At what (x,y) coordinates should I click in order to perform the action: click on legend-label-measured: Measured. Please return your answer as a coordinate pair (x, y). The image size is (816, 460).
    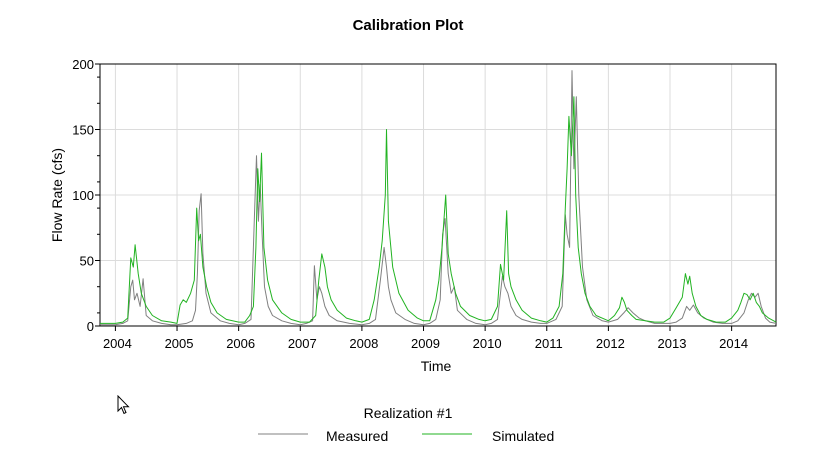
    Looking at the image, I should click on (357, 436).